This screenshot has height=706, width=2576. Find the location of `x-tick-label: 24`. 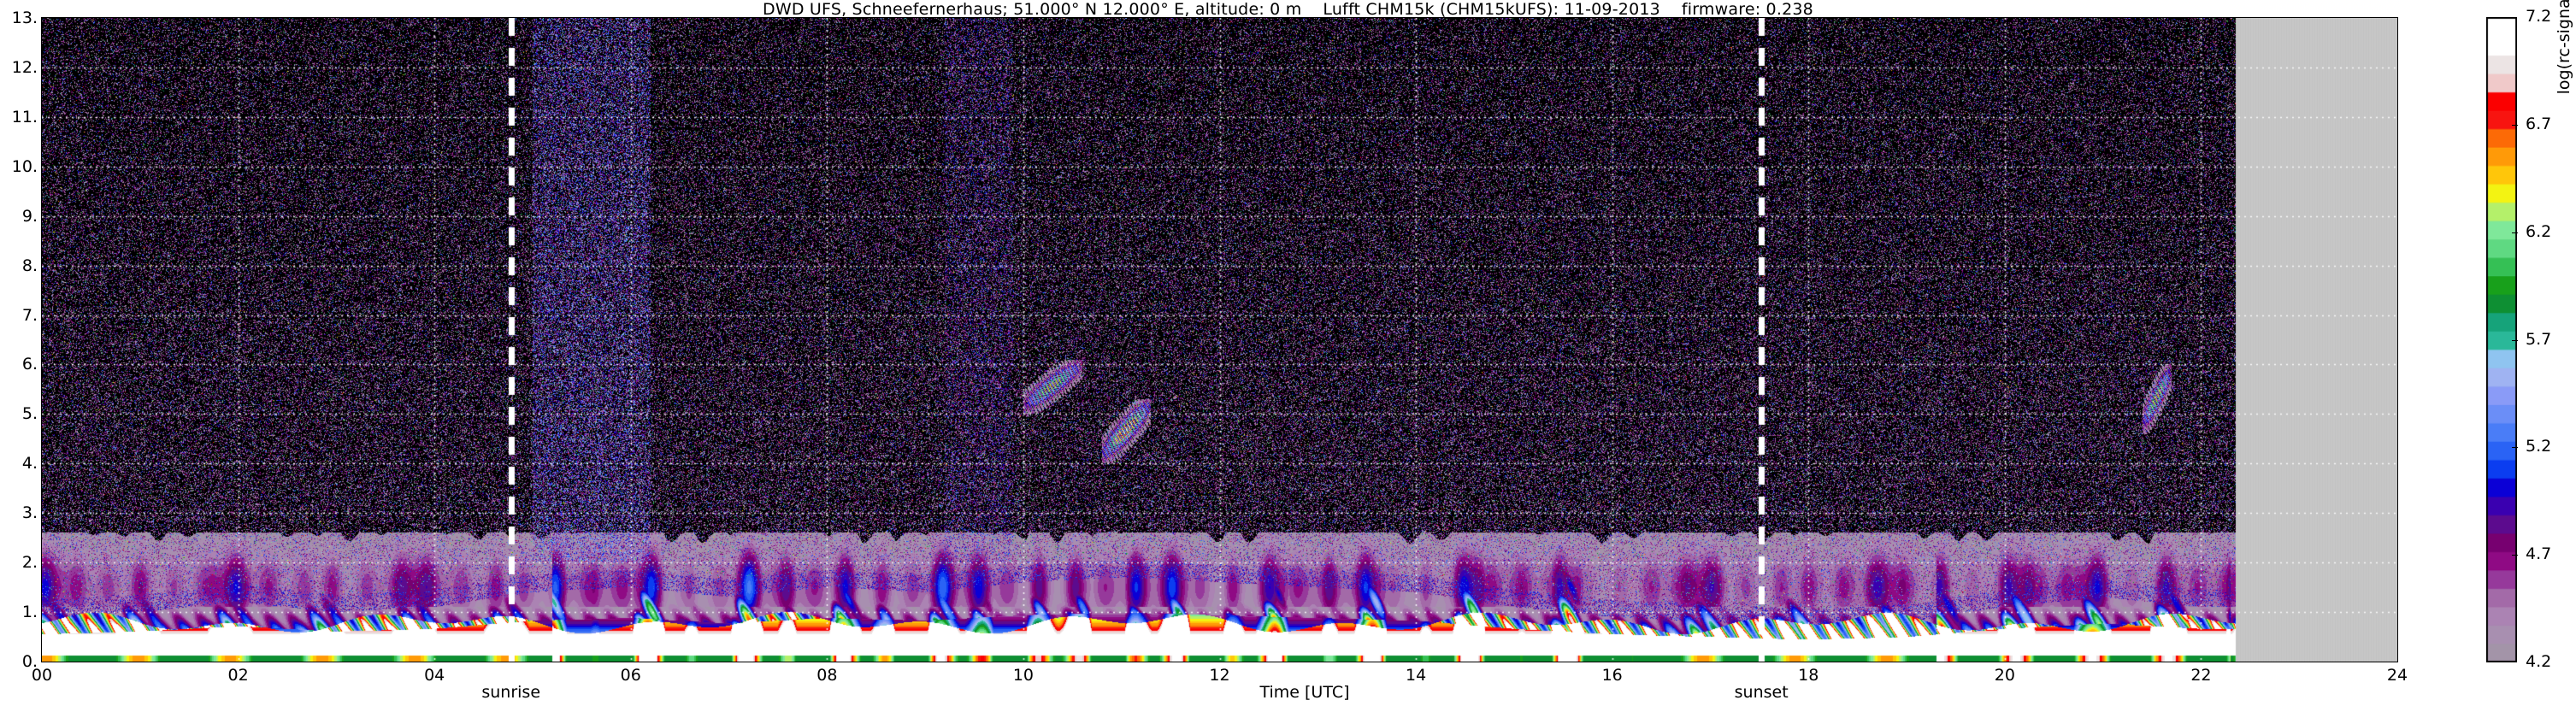

x-tick-label: 24 is located at coordinates (2397, 675).